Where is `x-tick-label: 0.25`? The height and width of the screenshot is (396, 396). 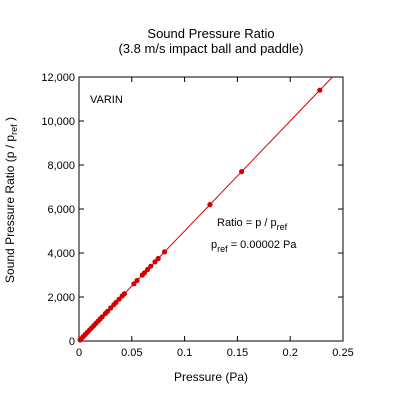 x-tick-label: 0.25 is located at coordinates (342, 353).